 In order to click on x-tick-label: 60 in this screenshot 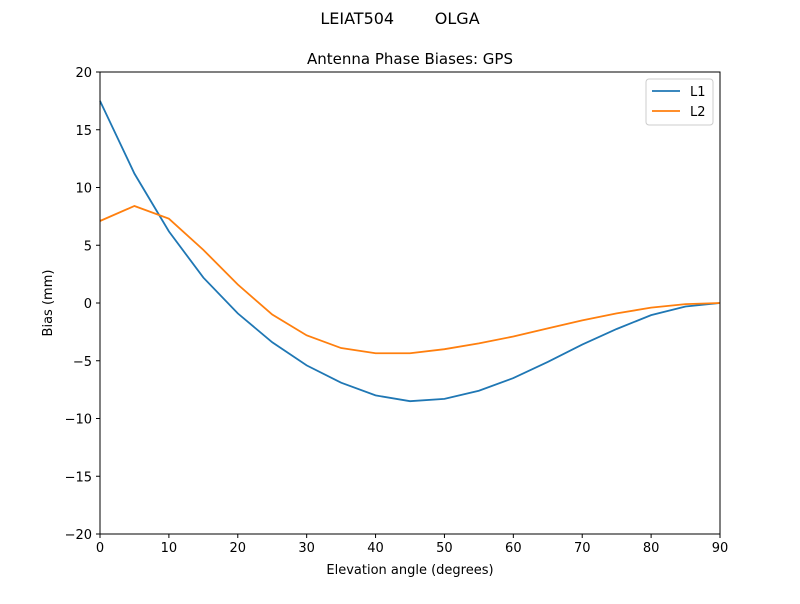, I will do `click(513, 548)`.